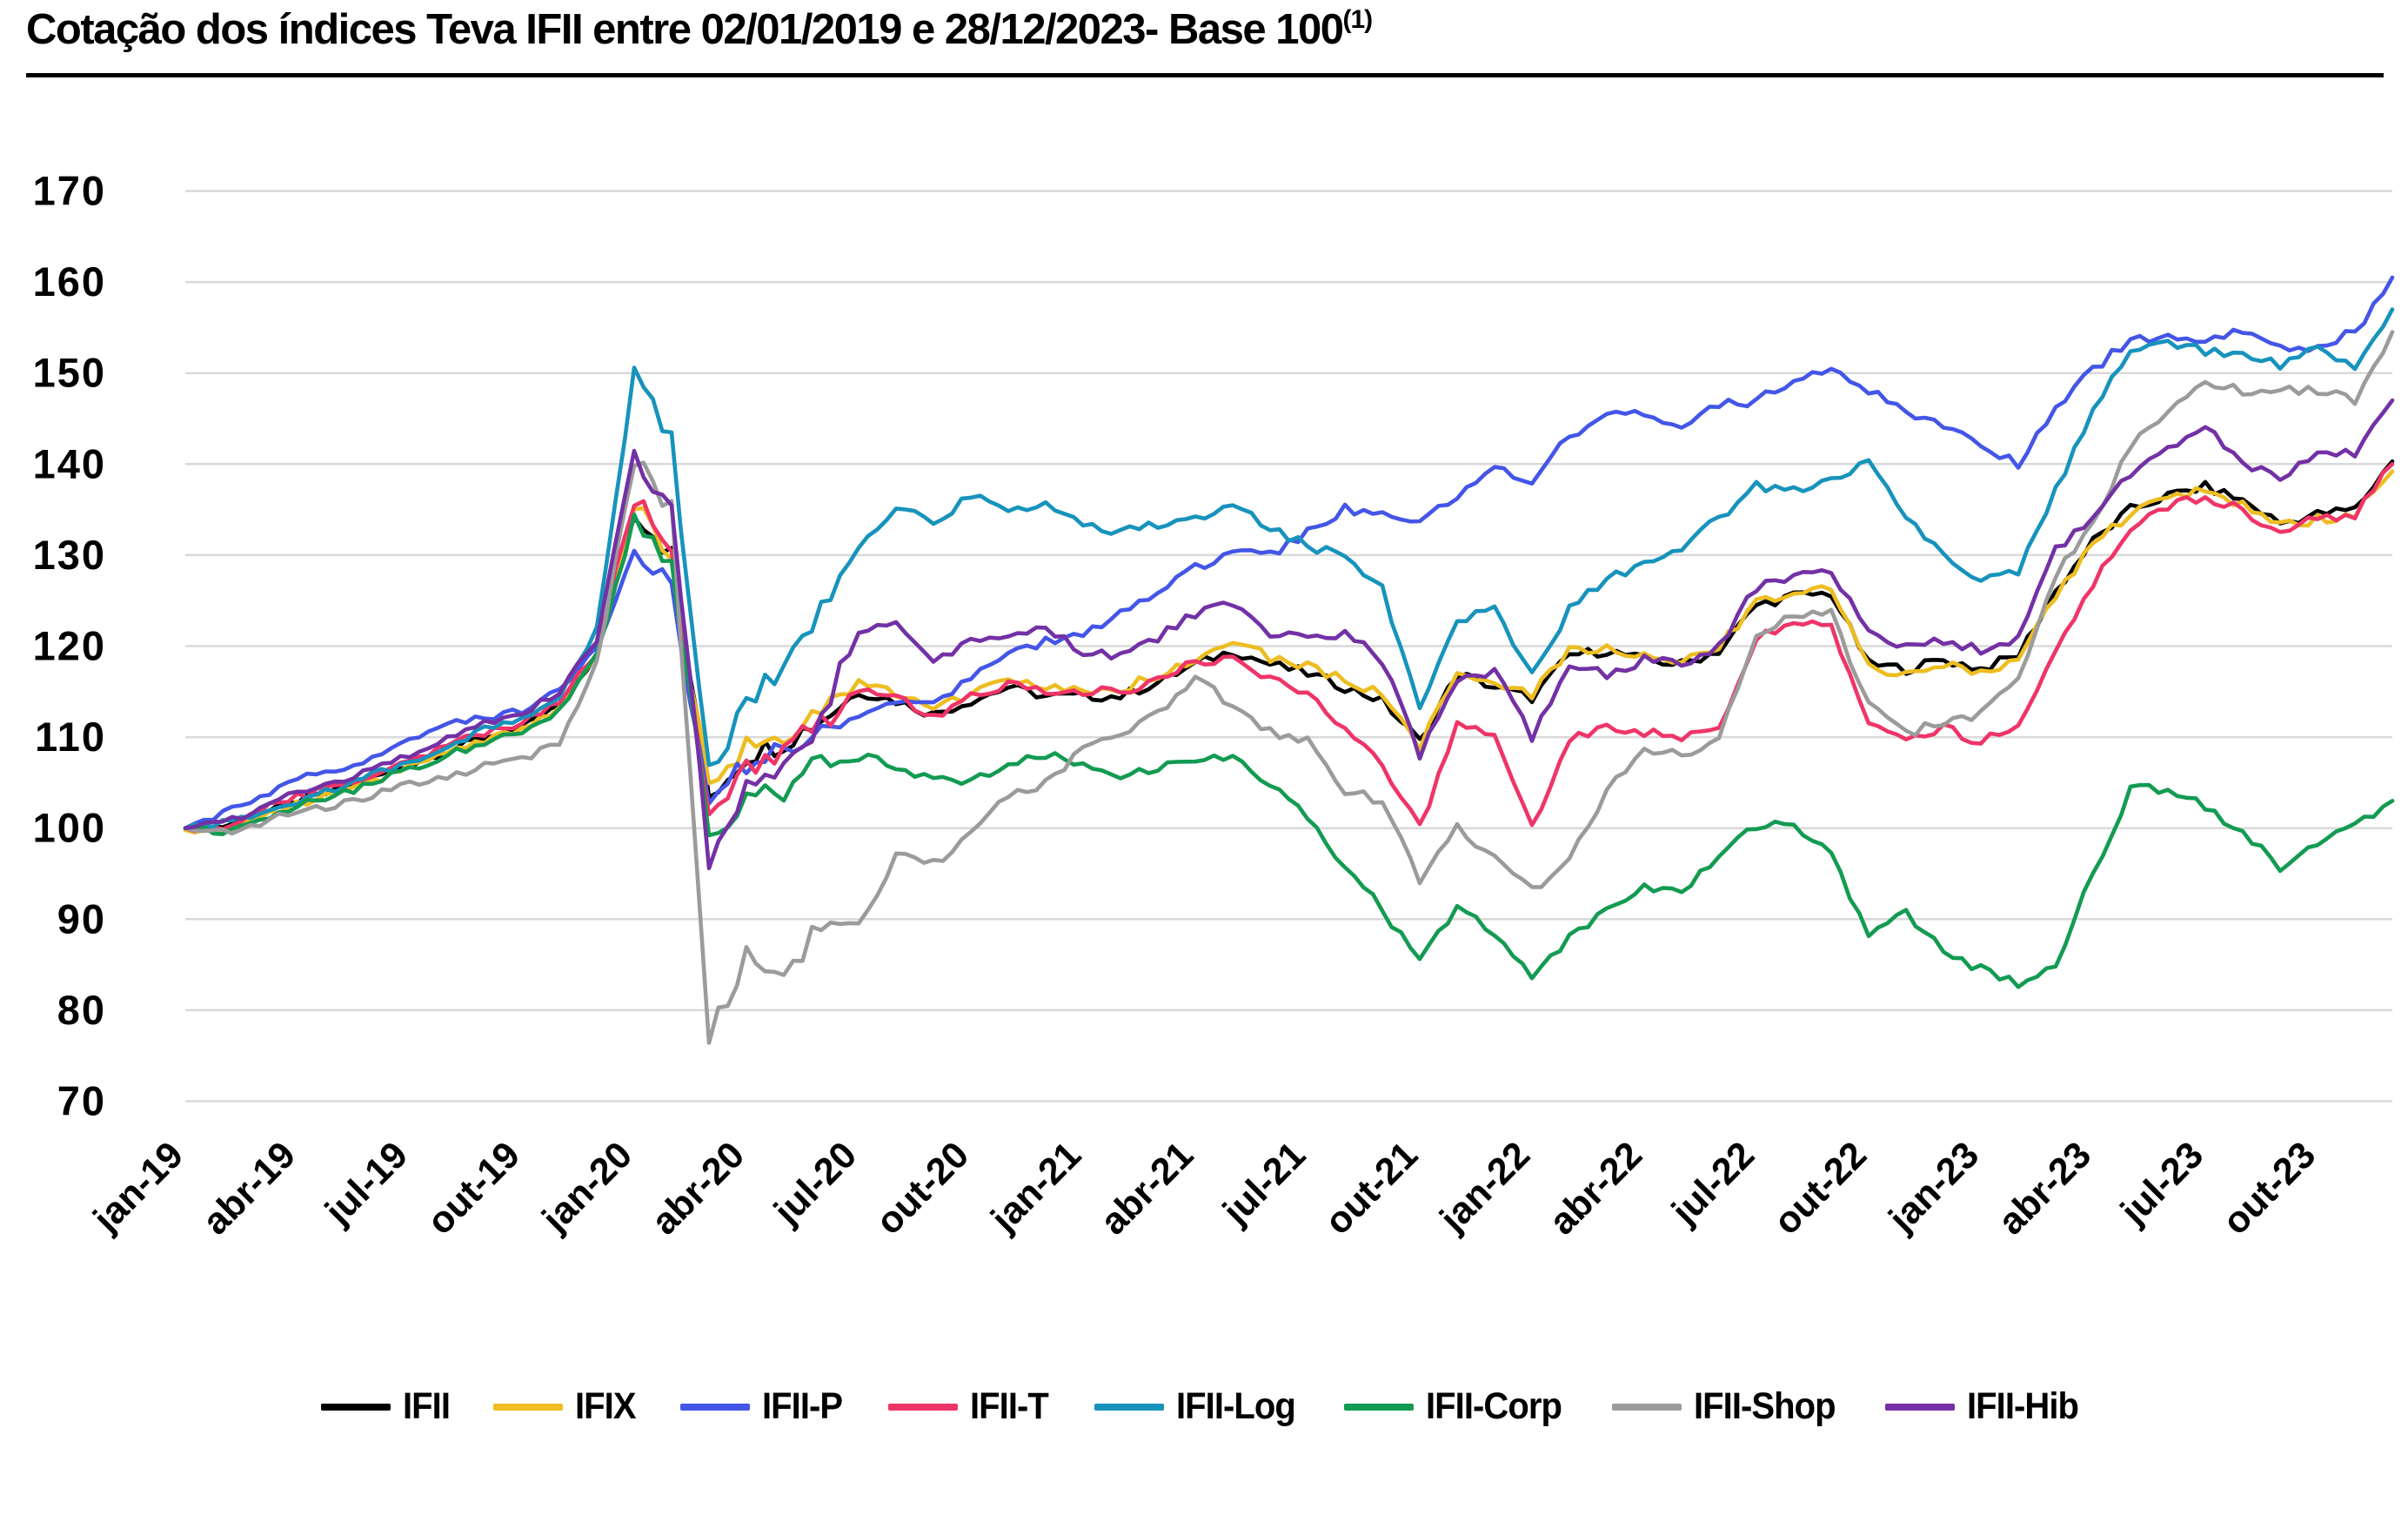  Describe the element at coordinates (1205, 75) in the screenshot. I see `title-underline` at that location.